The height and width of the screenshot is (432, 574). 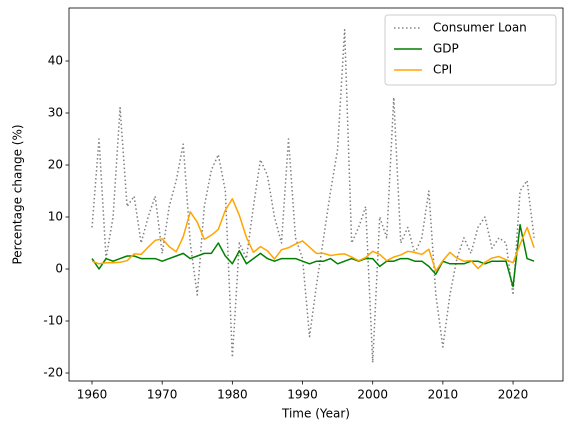 I want to click on legend-label: Consumer Loan, so click(x=480, y=28).